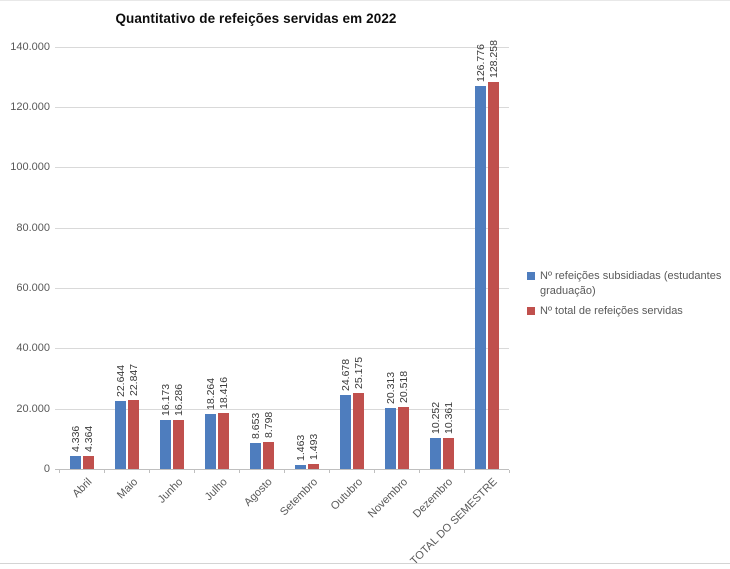 The image size is (730, 569). What do you see at coordinates (345, 374) in the screenshot?
I see `bar-data-label: 24.678` at bounding box center [345, 374].